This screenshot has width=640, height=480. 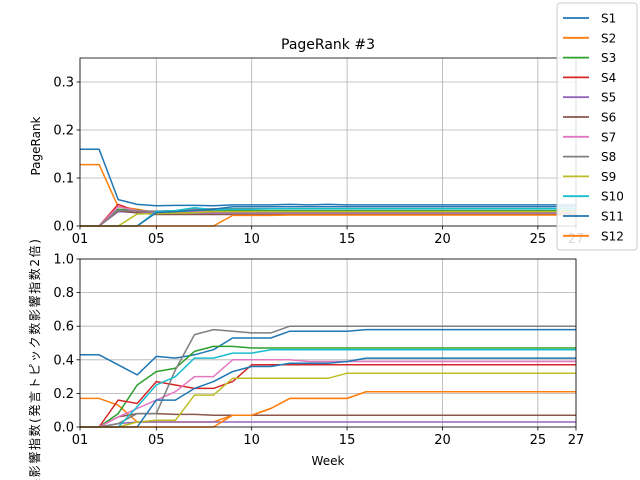 What do you see at coordinates (538, 239) in the screenshot?
I see `top-xtick-label: 25` at bounding box center [538, 239].